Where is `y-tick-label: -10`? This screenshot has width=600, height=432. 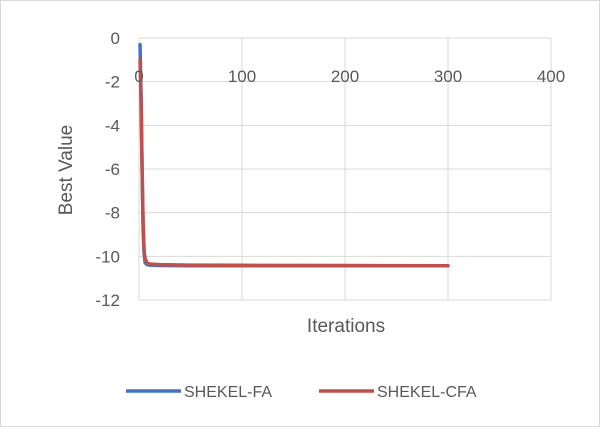 y-tick-label: -10 is located at coordinates (107, 256).